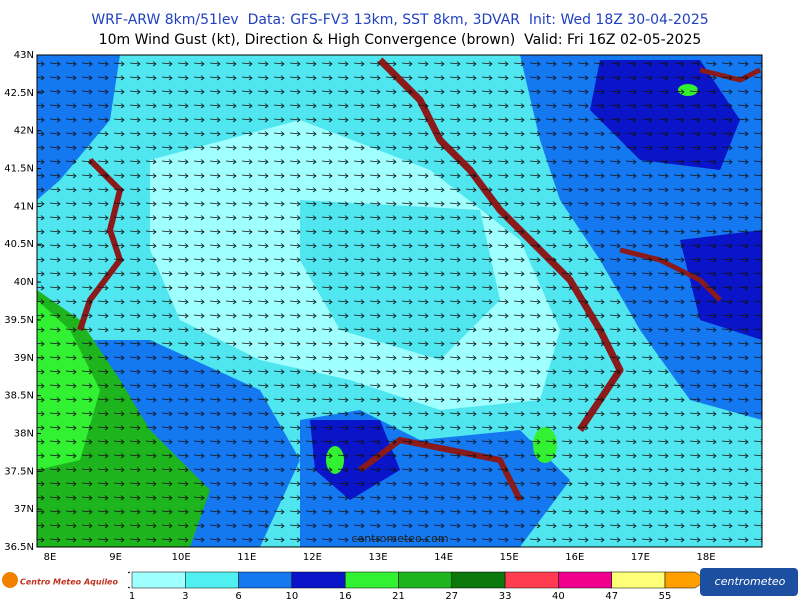 The height and width of the screenshot is (600, 800). I want to click on lon-label: 10E, so click(181, 557).